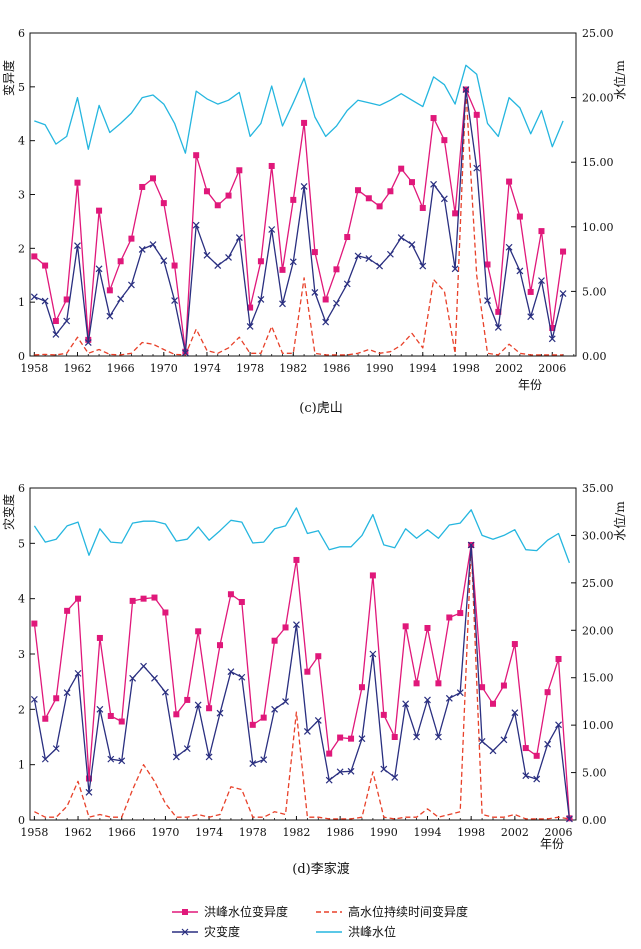 This screenshot has width=641, height=949. Describe the element at coordinates (594, 773) in the screenshot. I see `y-right-tick-label: 5.00` at that location.